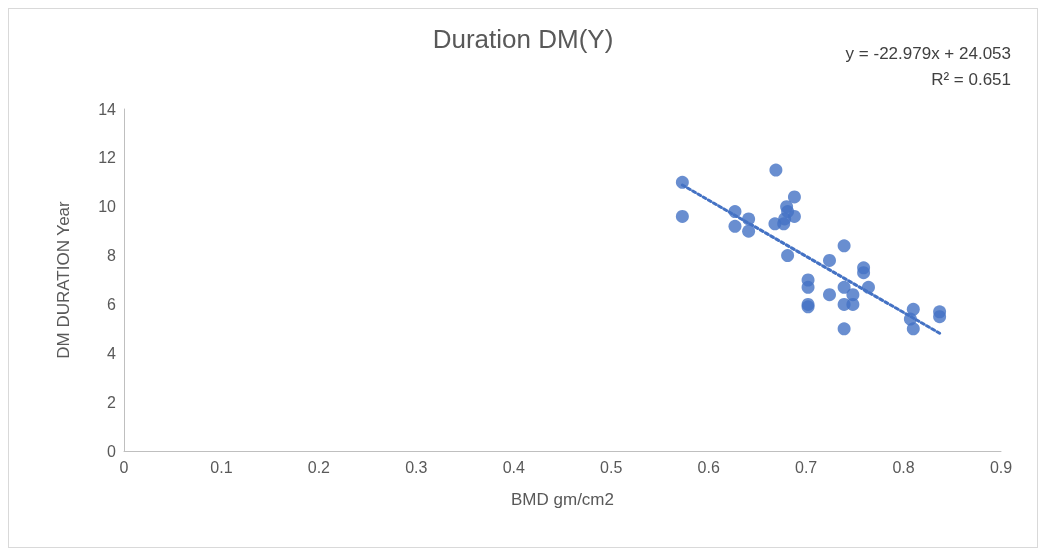  Describe the element at coordinates (107, 207) in the screenshot. I see `y-tick-label: 10` at that location.